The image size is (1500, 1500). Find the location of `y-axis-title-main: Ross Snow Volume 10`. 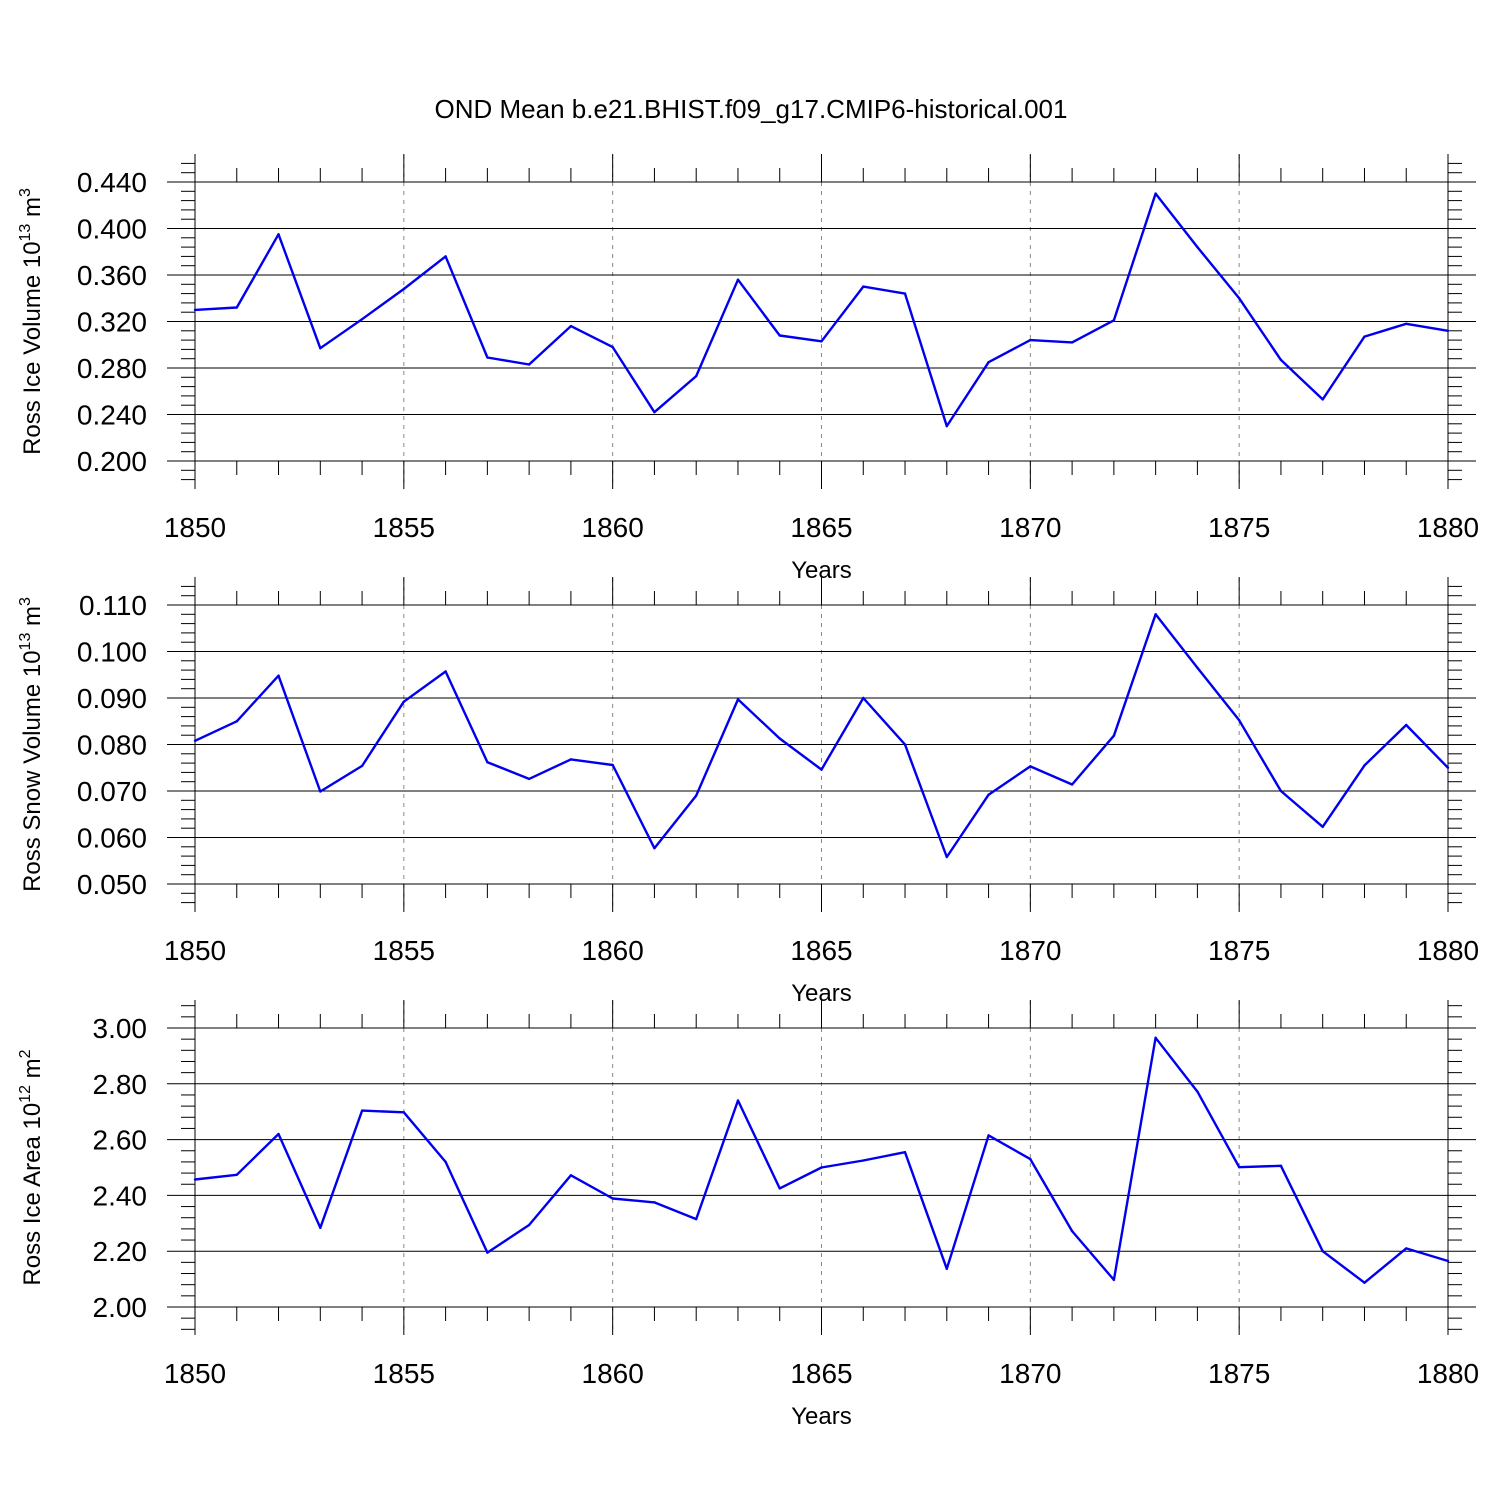

y-axis-title-main: Ross Snow Volume 10 is located at coordinates (32, 770).